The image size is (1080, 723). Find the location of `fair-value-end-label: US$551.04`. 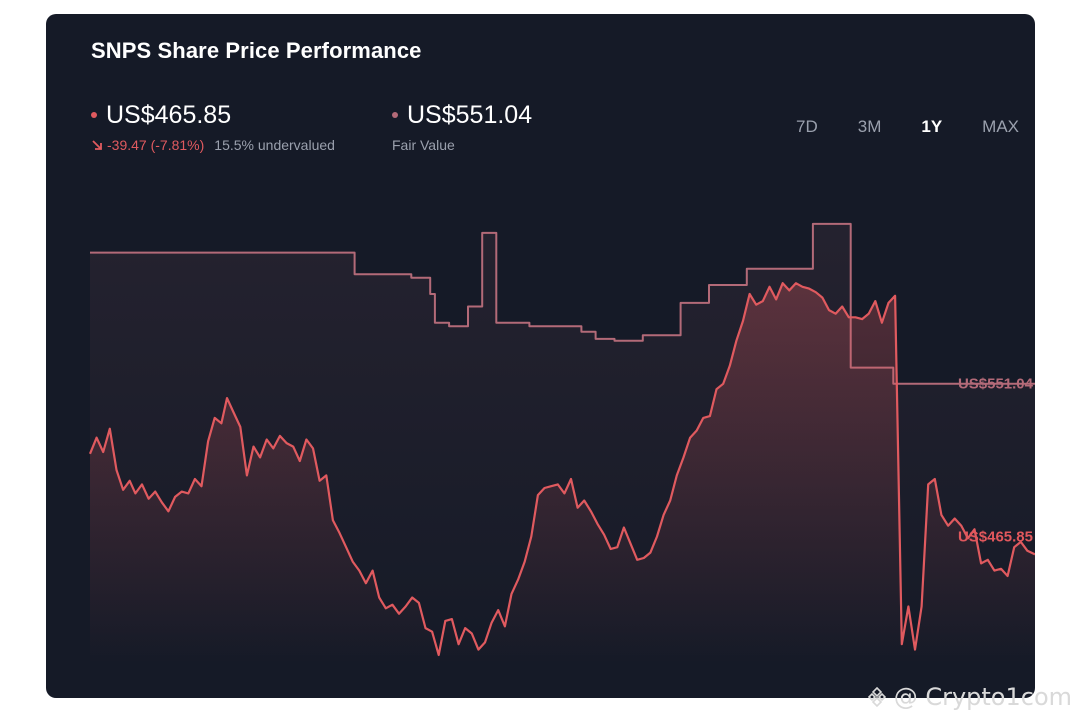

fair-value-end-label: US$551.04 is located at coordinates (996, 384).